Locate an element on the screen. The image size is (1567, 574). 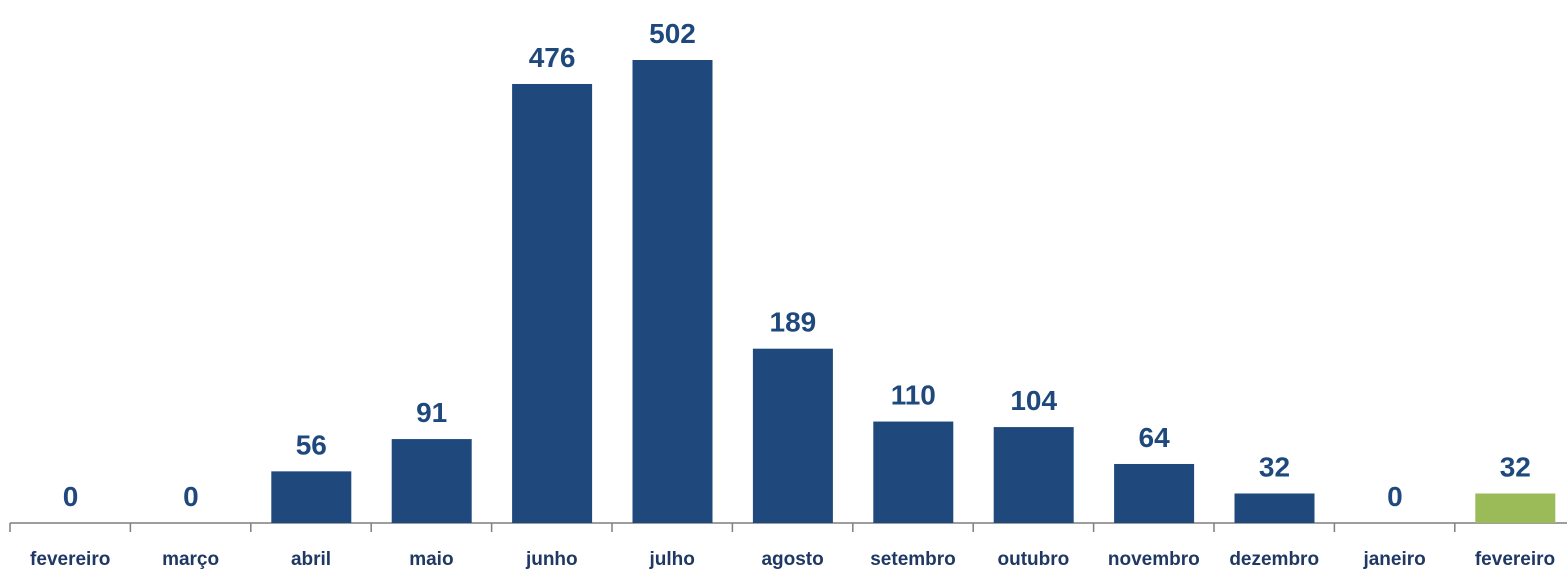
data-label: 56 is located at coordinates (311, 444).